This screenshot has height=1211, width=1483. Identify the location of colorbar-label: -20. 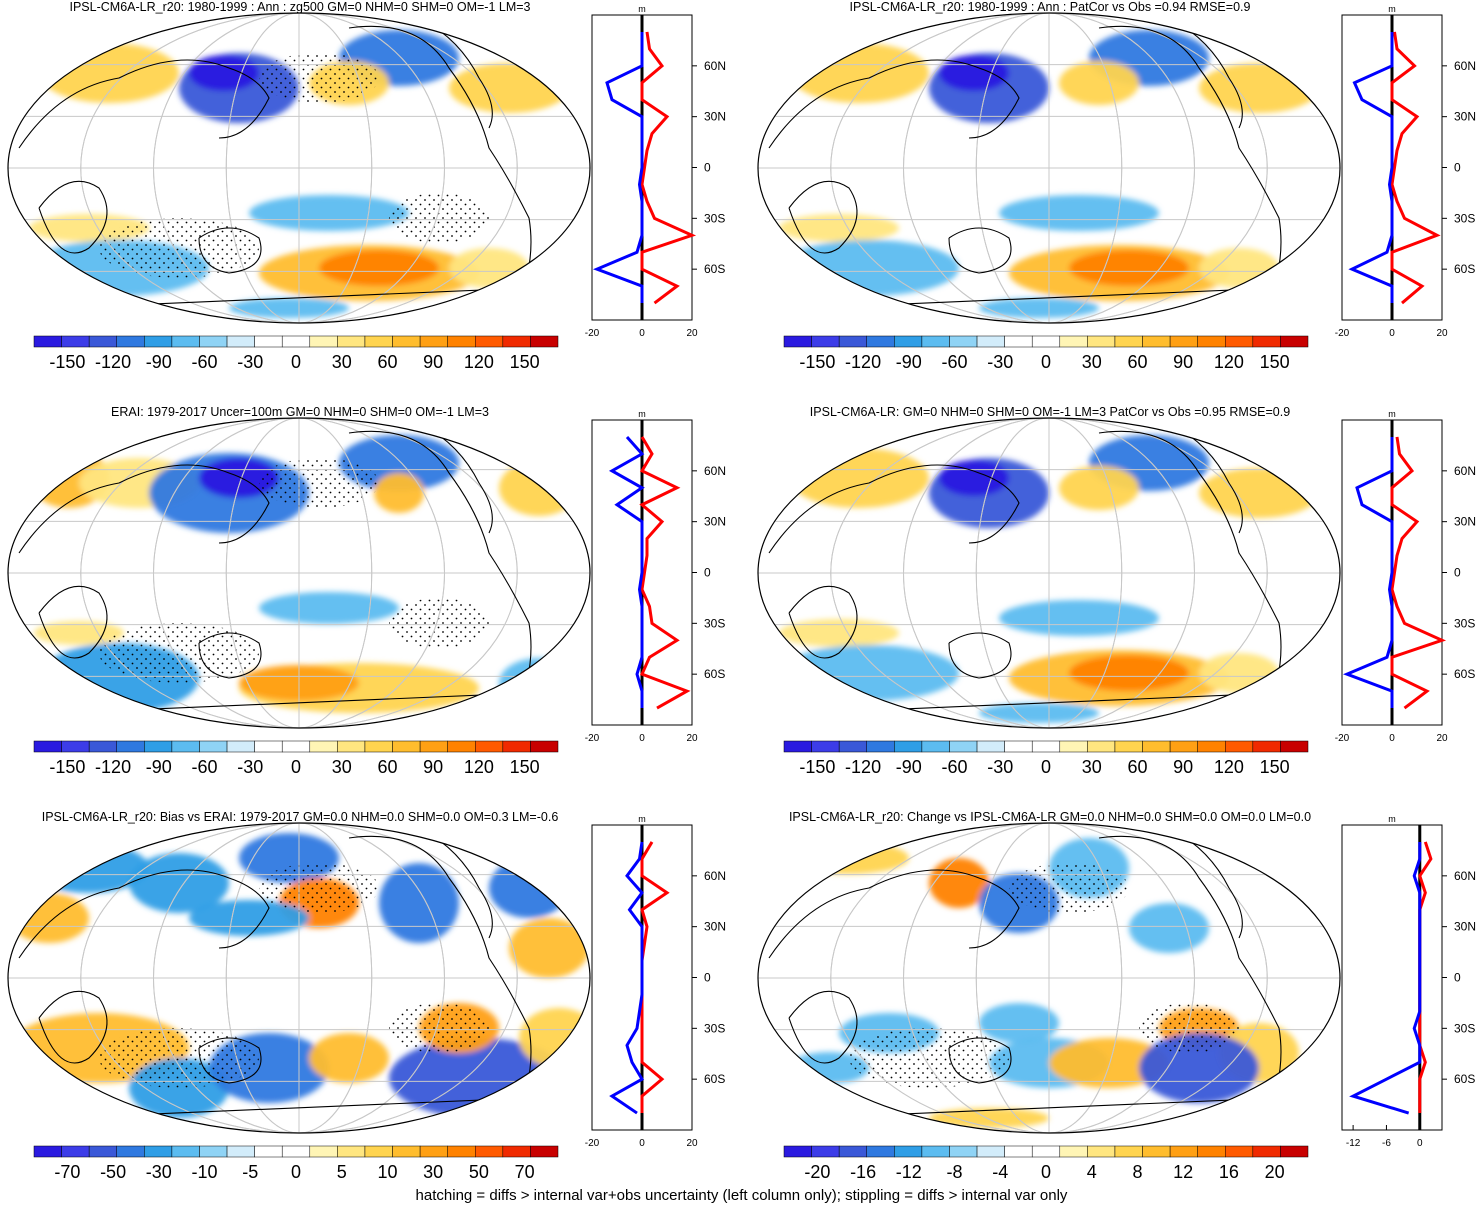
(817, 1172).